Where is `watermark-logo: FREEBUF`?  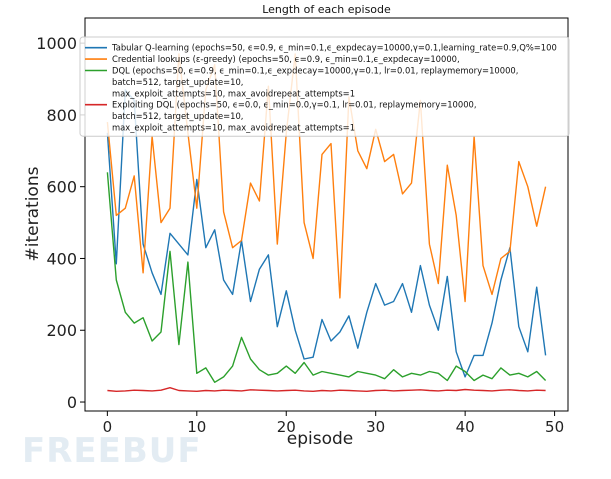
watermark-logo: FREEBUF is located at coordinates (112, 451).